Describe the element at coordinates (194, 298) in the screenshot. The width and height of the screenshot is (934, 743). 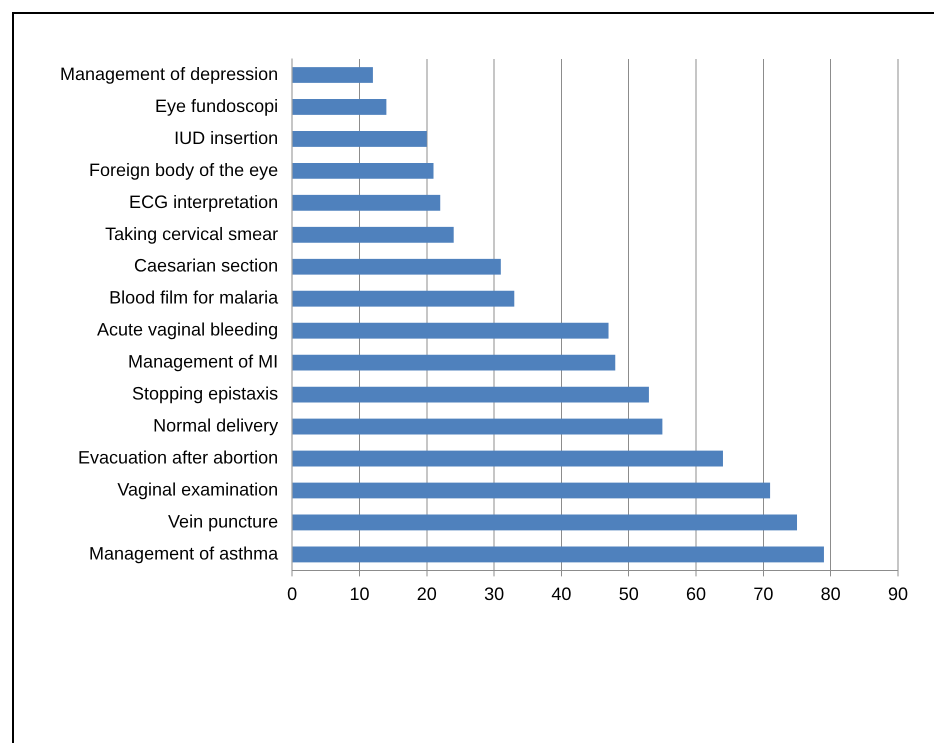
I see `y-tick-label: Blood film for malaria` at that location.